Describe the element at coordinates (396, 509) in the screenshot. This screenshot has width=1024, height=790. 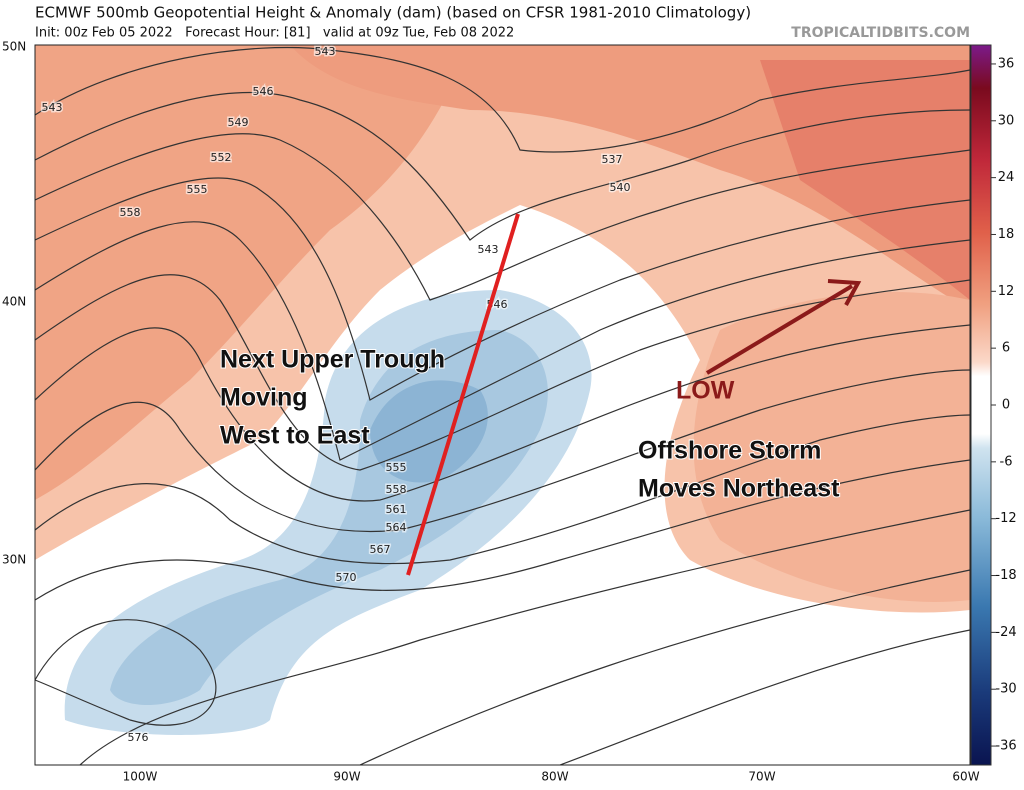
I see `contour-label: 561` at that location.